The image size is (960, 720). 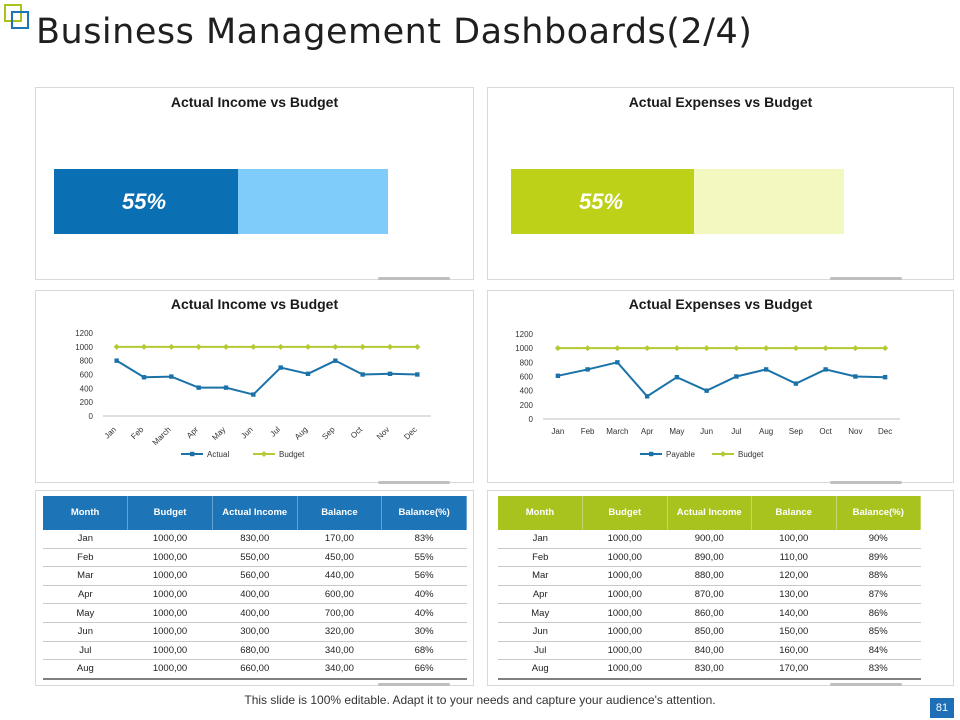 I want to click on expense-cell-month: Feb, so click(x=540, y=558).